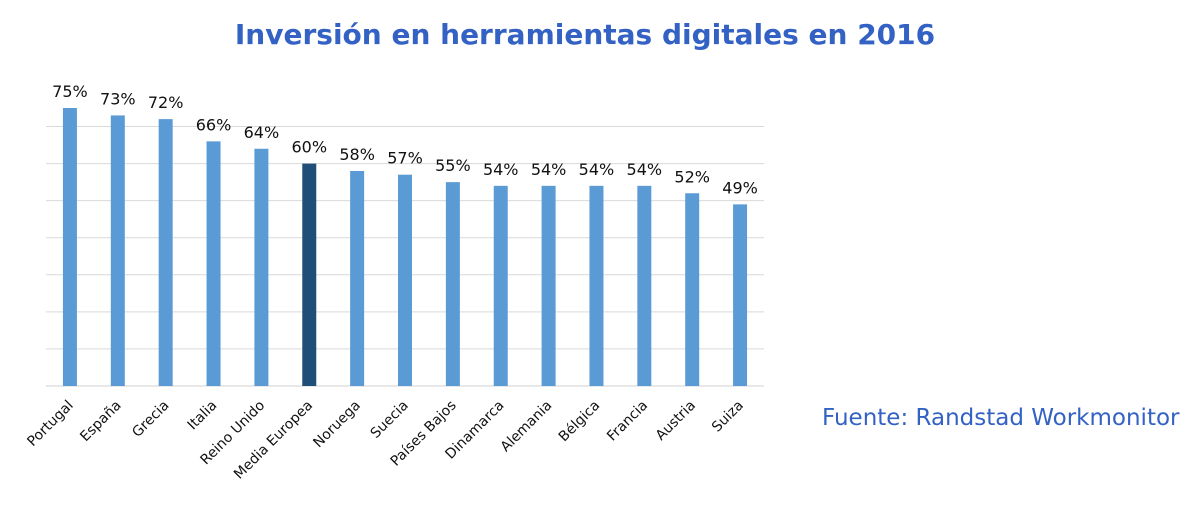 Image resolution: width=1200 pixels, height=512 pixels. I want to click on data-label: 73%, so click(118, 98).